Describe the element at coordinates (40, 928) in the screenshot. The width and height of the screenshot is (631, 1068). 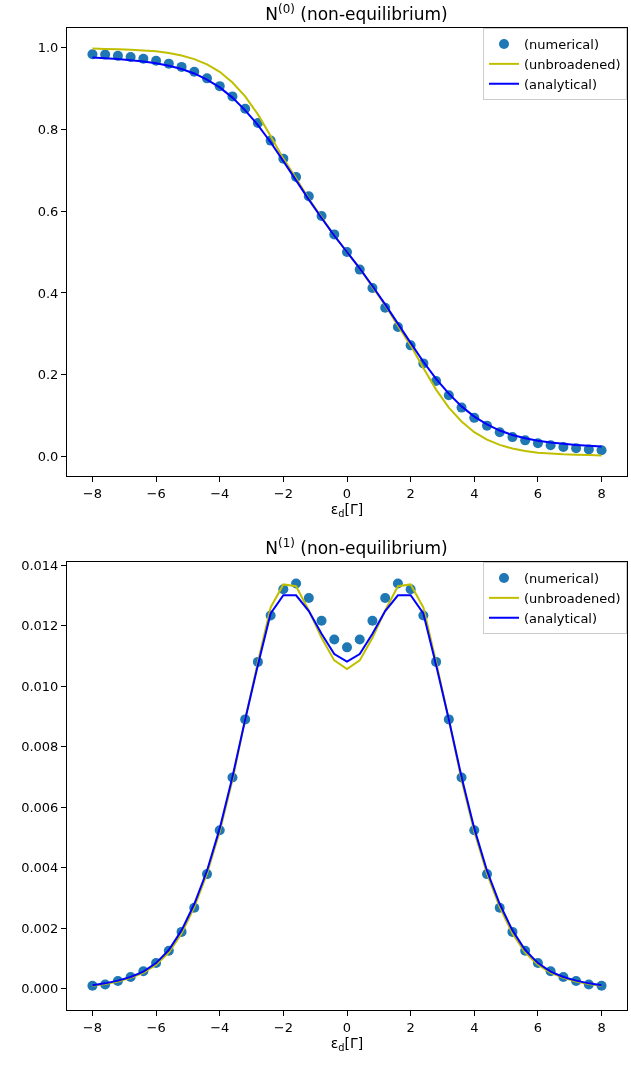
I see `y-tick-label: 0.002` at that location.